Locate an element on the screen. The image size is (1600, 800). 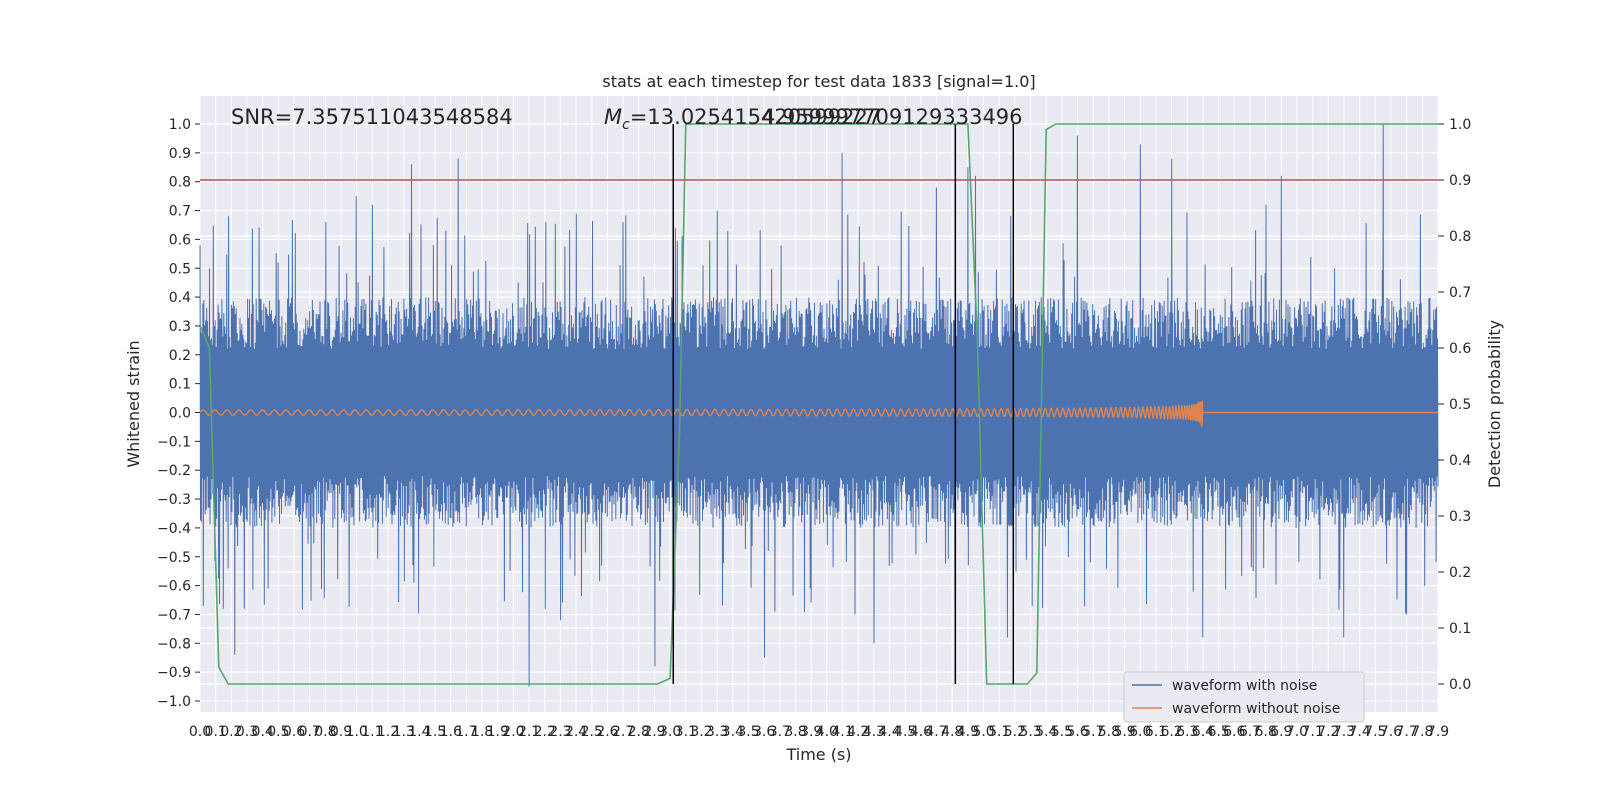
y2-tick-label: 0.7 is located at coordinates (1460, 293).